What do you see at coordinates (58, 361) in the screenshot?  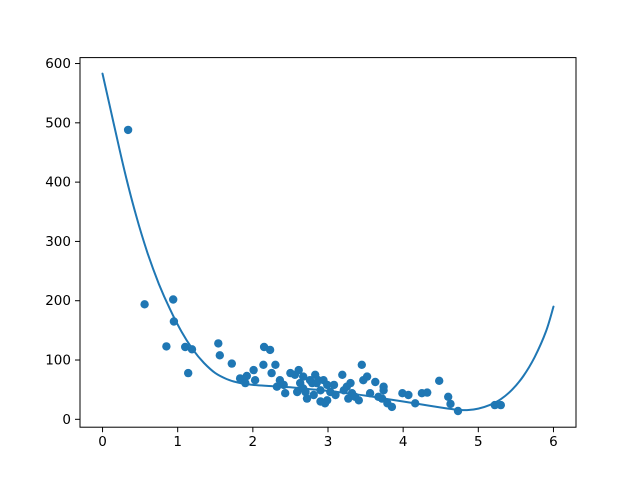 I see `y-axis-tick-label: 100` at bounding box center [58, 361].